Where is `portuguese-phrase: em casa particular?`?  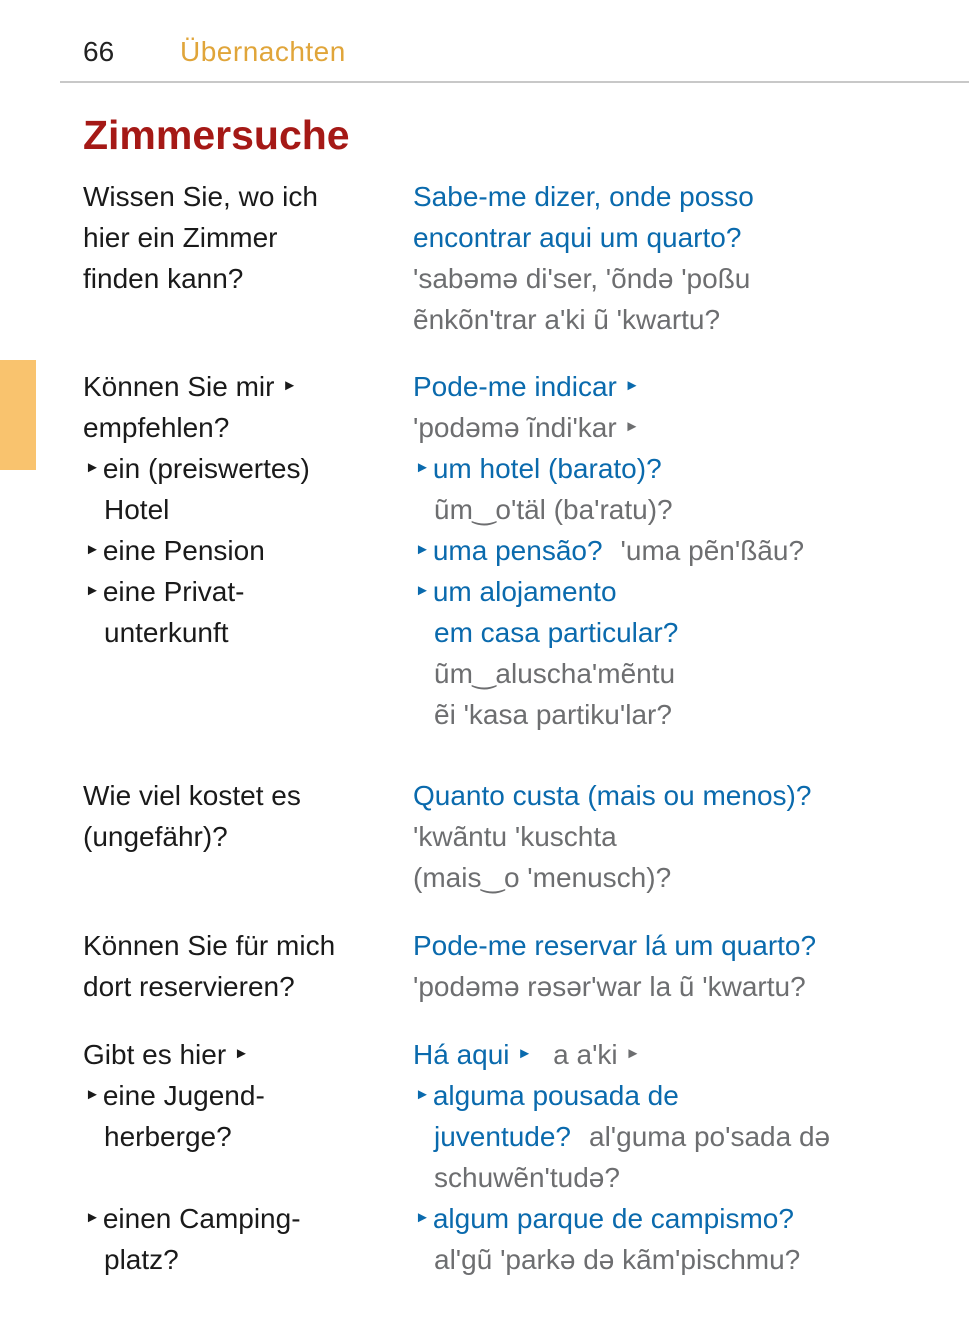 portuguese-phrase: em casa particular? is located at coordinates (556, 632).